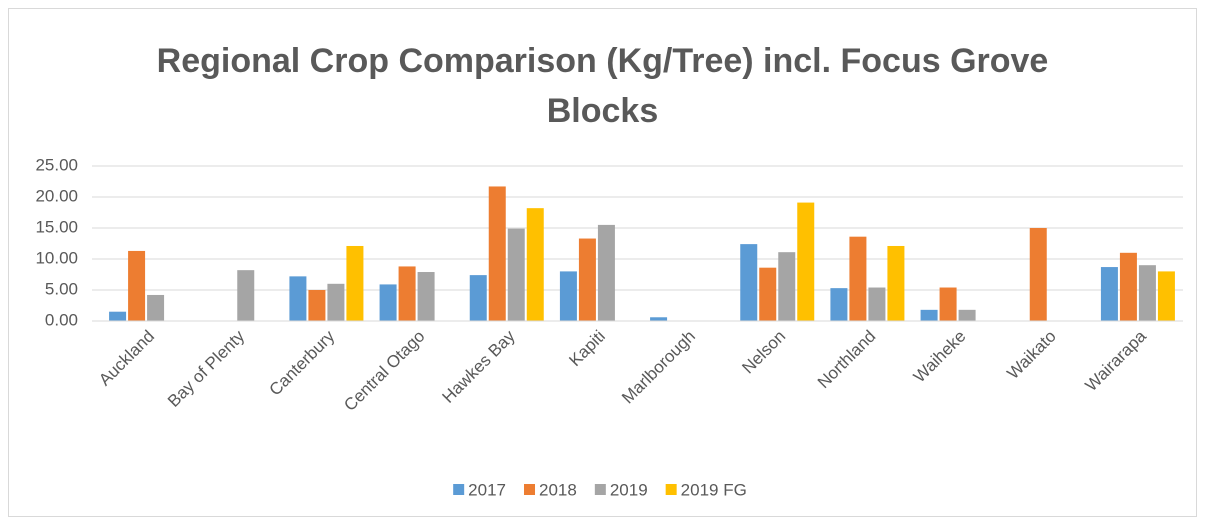 The width and height of the screenshot is (1205, 525). Describe the element at coordinates (56, 226) in the screenshot. I see `y-tick-label: 15.00` at that location.